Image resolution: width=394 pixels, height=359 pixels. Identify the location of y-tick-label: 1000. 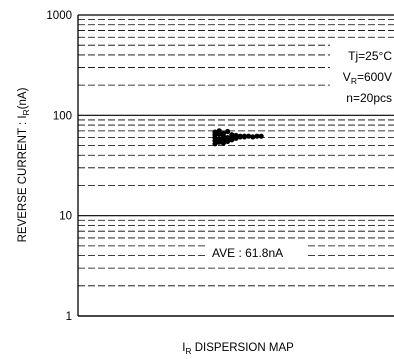
(59, 16).